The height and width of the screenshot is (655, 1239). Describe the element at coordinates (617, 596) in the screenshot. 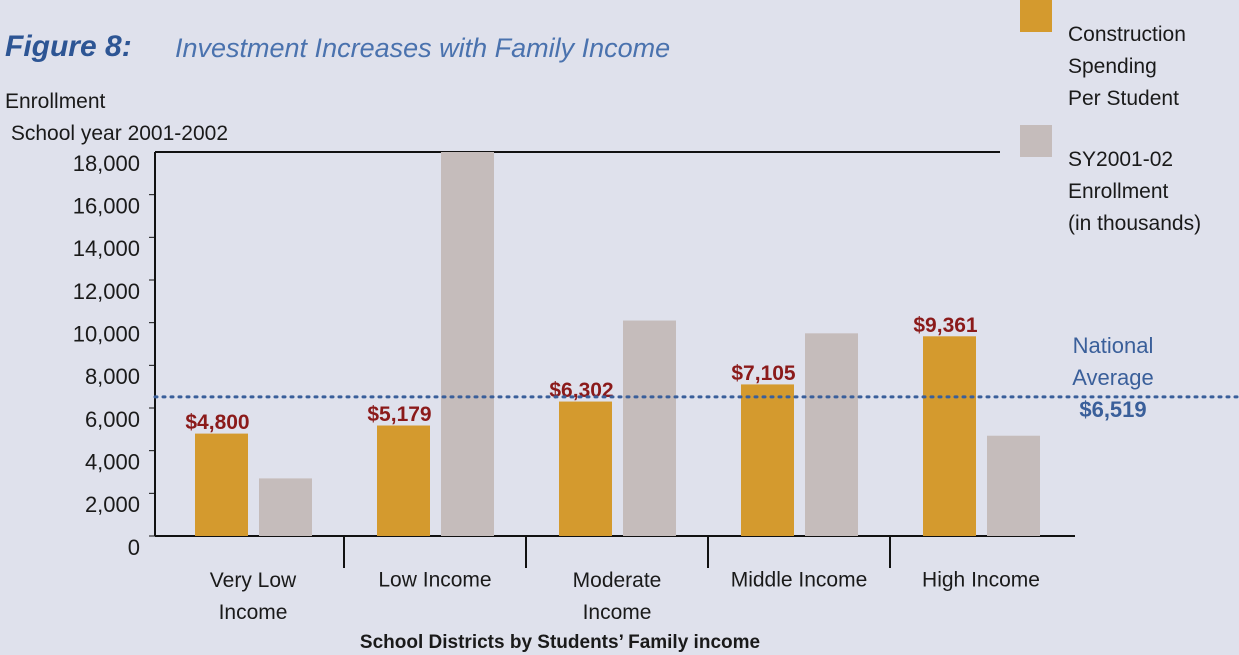

I see `x-tick-label: Moderate Income` at that location.